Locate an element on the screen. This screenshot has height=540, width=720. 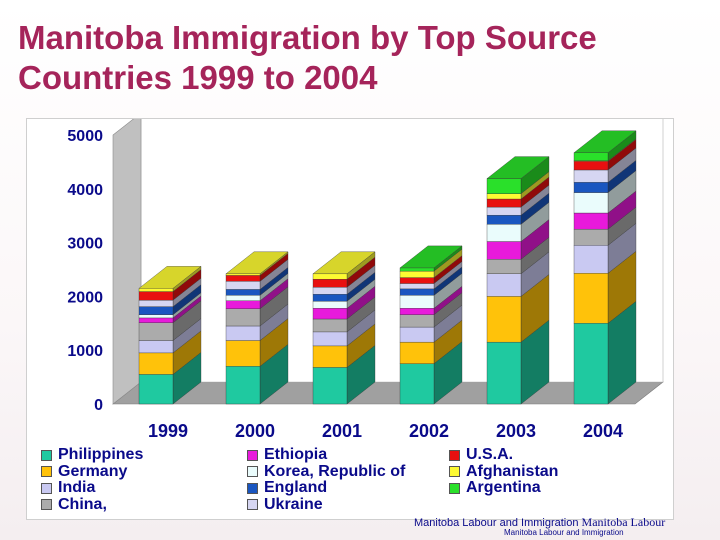
bar-segment-1999-India is located at coordinates (156, 347).